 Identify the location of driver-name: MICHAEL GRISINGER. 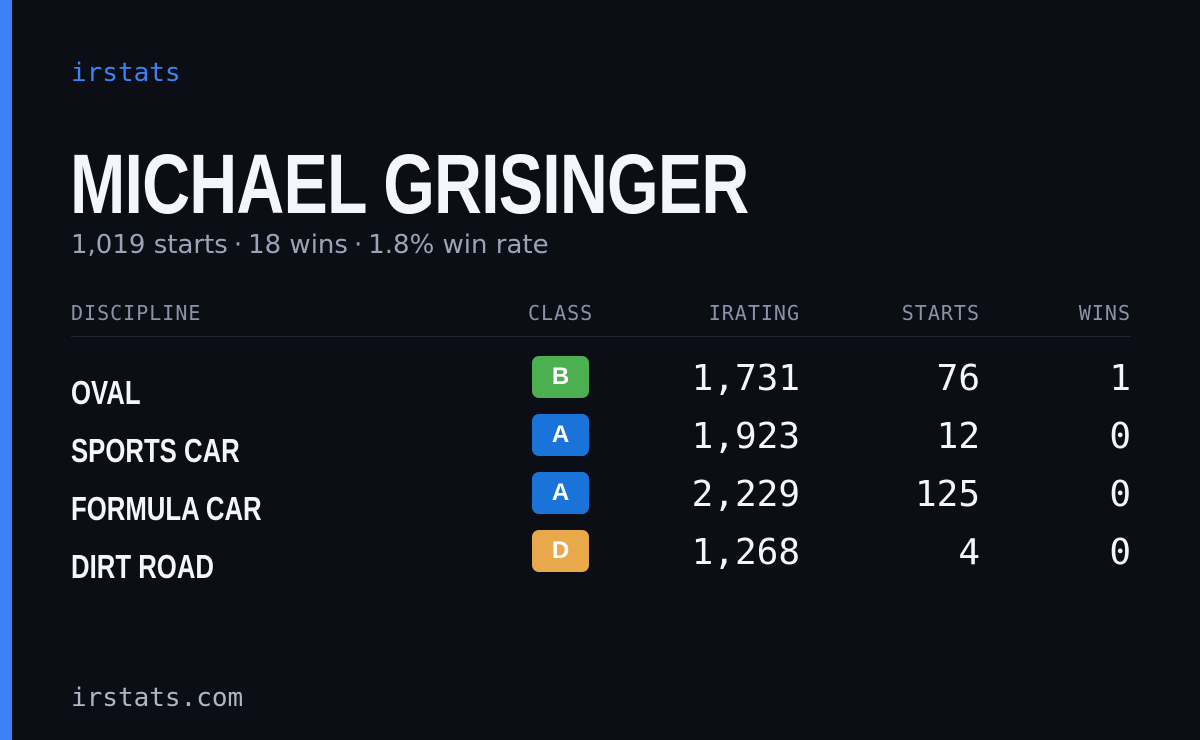
(409, 184).